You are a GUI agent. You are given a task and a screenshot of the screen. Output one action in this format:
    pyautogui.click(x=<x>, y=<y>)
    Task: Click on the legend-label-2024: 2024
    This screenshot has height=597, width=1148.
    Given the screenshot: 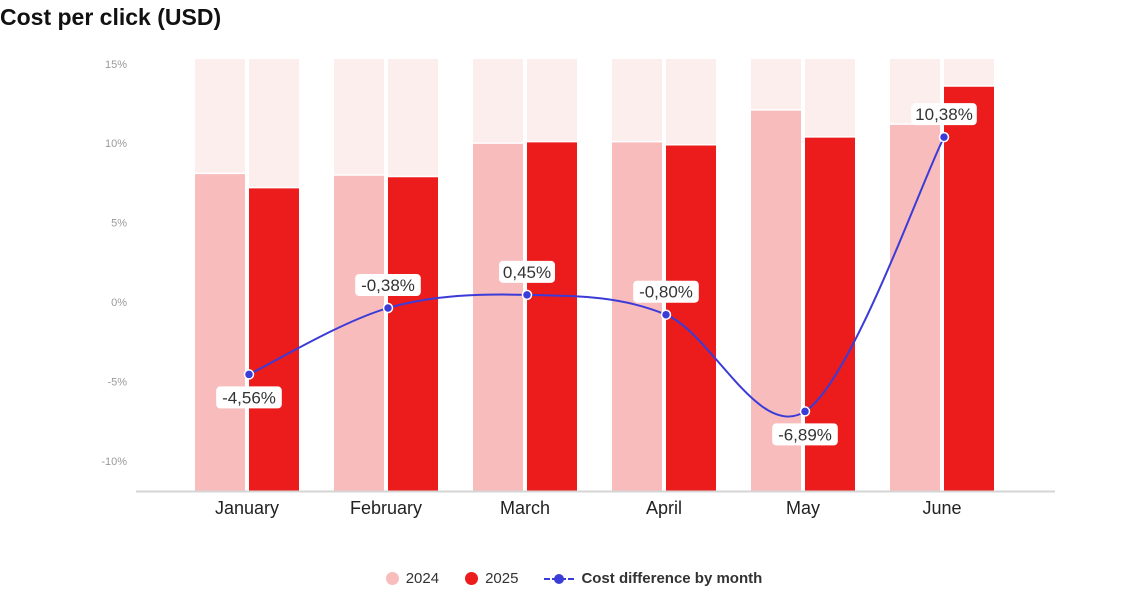 What is the action you would take?
    pyautogui.click(x=422, y=578)
    